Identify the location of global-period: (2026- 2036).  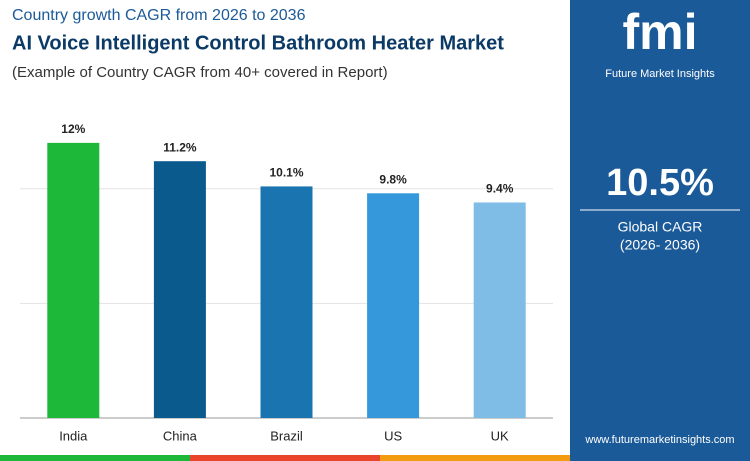
(660, 245).